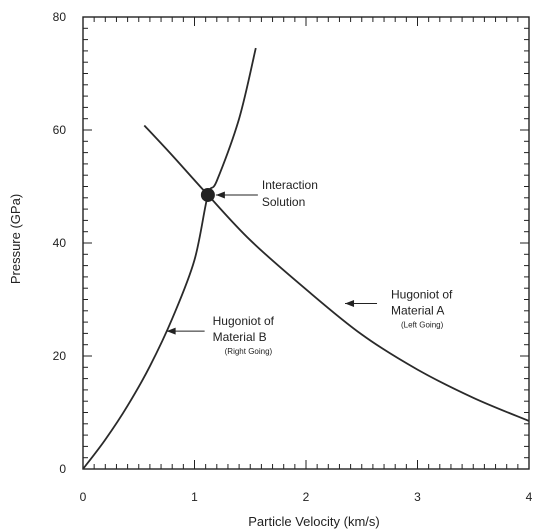 The height and width of the screenshot is (532, 534). What do you see at coordinates (83, 497) in the screenshot?
I see `x-tick-label: 0` at bounding box center [83, 497].